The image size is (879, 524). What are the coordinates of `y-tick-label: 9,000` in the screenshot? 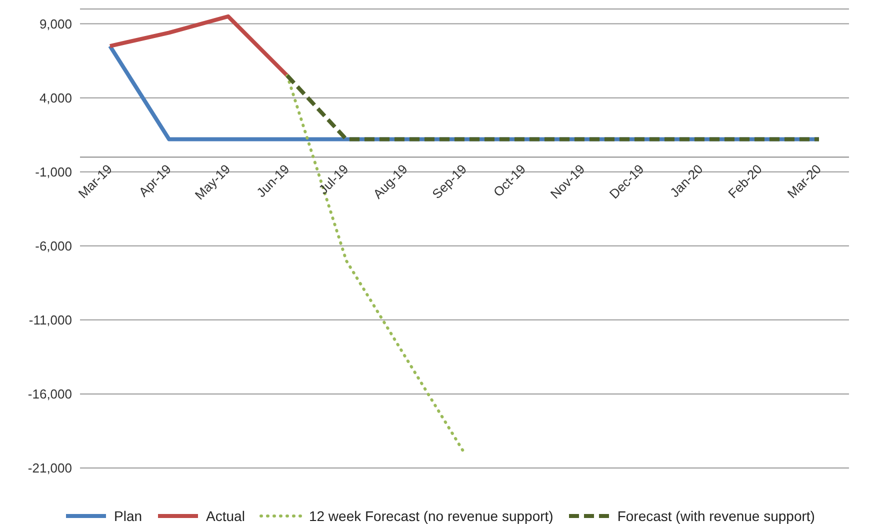 It's located at (55, 24).